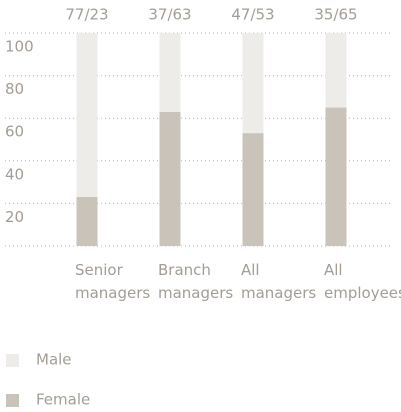  I want to click on x-tick-label: Senior managers, so click(112, 281).